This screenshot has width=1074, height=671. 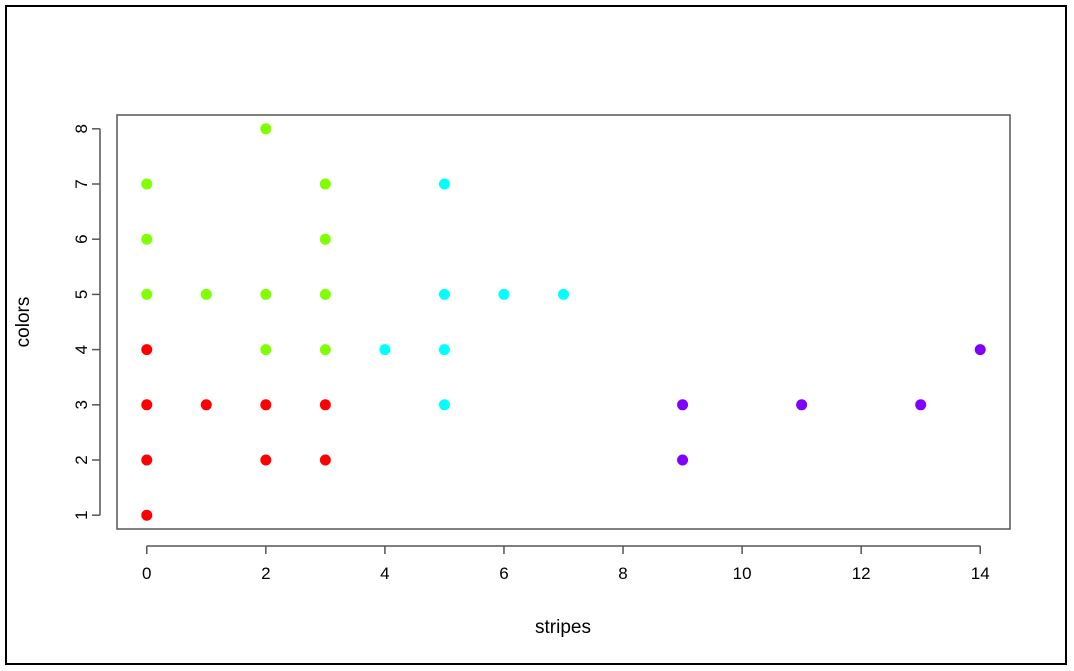 What do you see at coordinates (81, 514) in the screenshot?
I see `y-tick-label: 1` at bounding box center [81, 514].